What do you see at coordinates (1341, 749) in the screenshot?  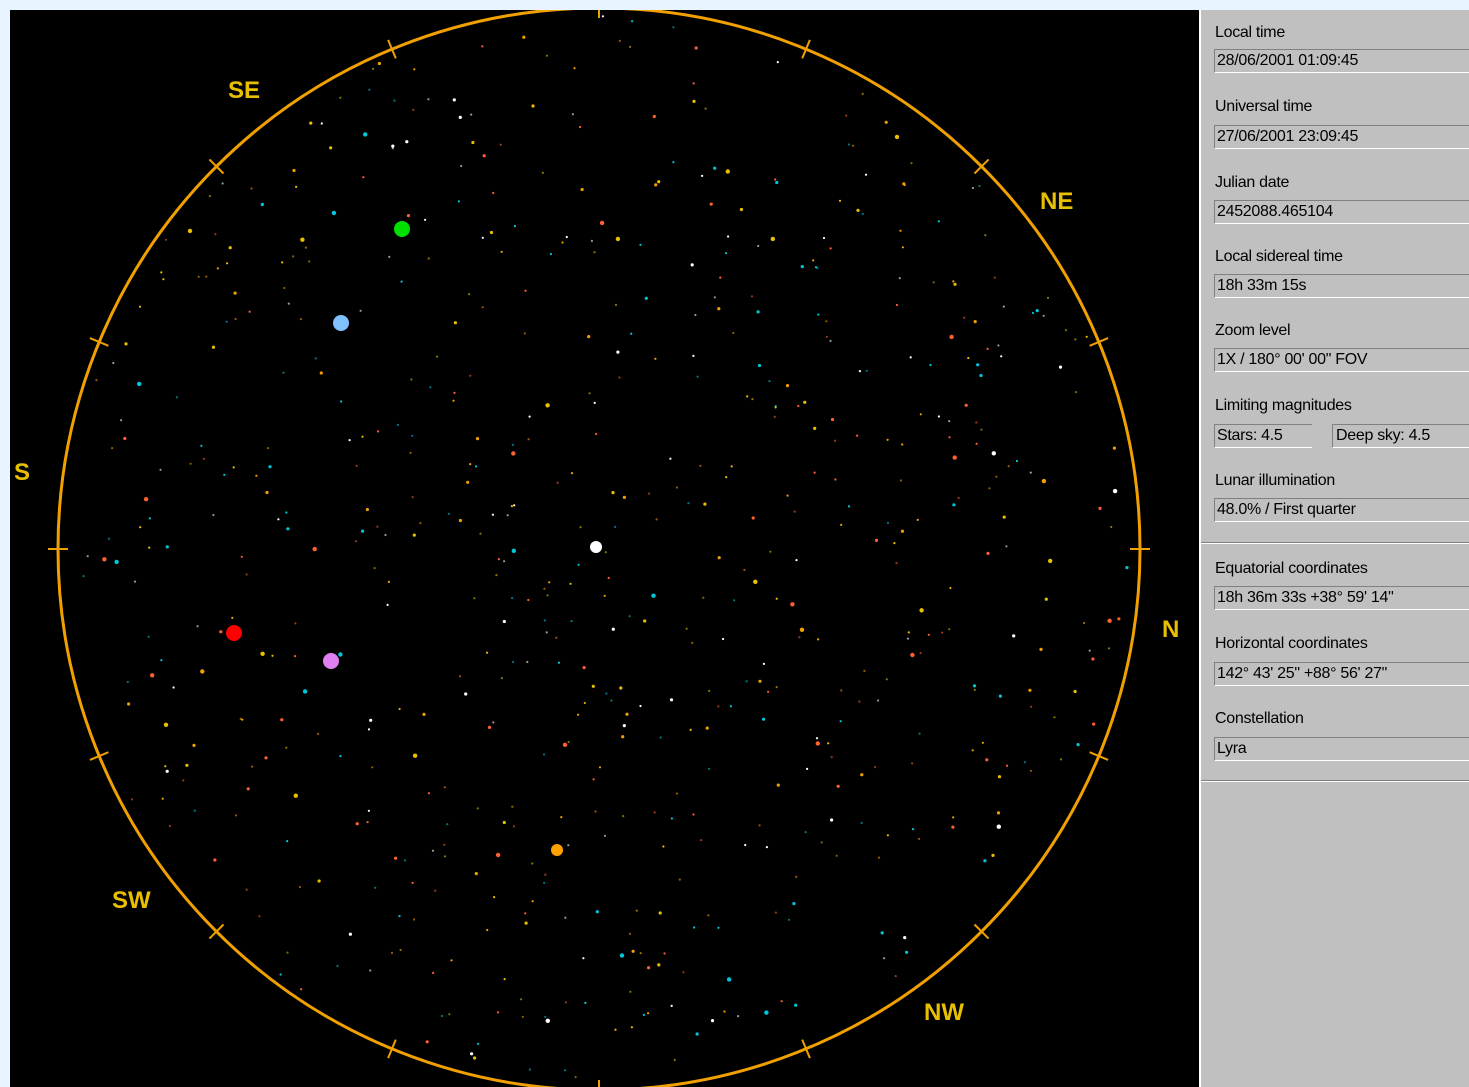 I see `constellation-field: Lyra` at bounding box center [1341, 749].